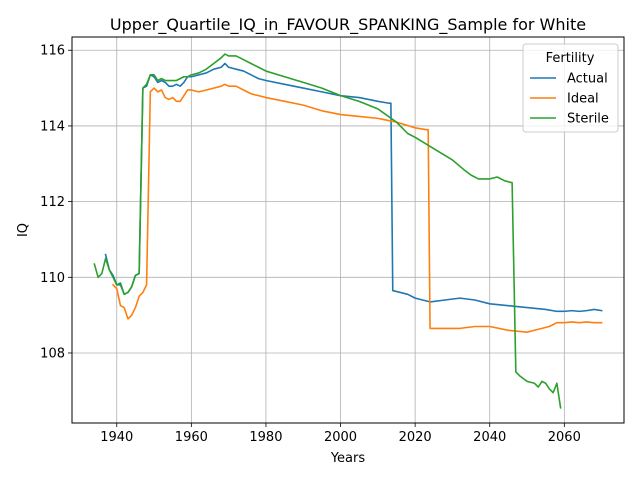 Image resolution: width=640 pixels, height=480 pixels. What do you see at coordinates (52, 278) in the screenshot?
I see `y-tick-label: 110` at bounding box center [52, 278].